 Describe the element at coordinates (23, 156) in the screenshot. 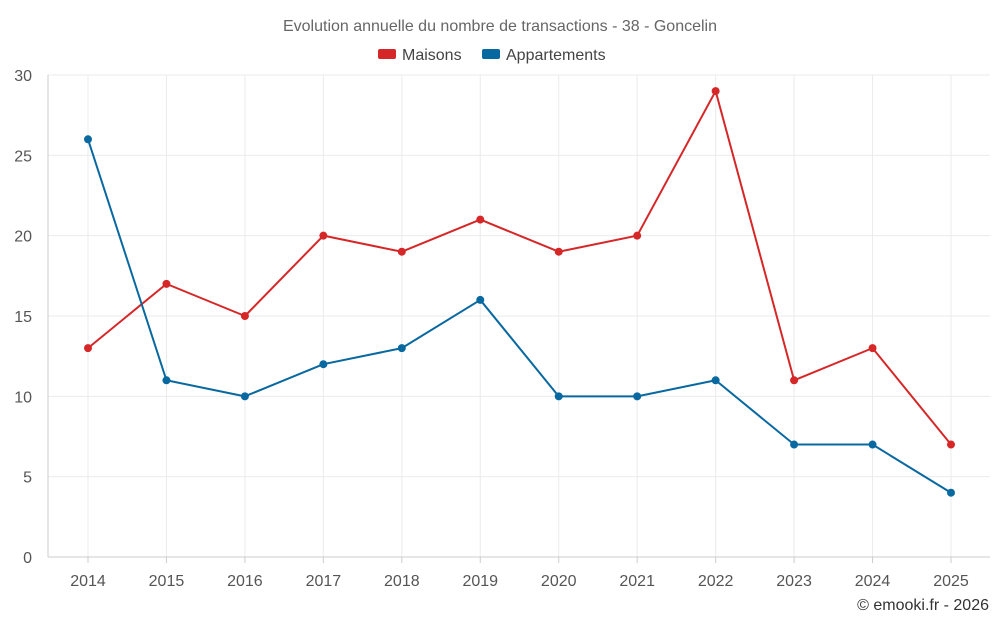

I see `y-tick-label: 25` at that location.